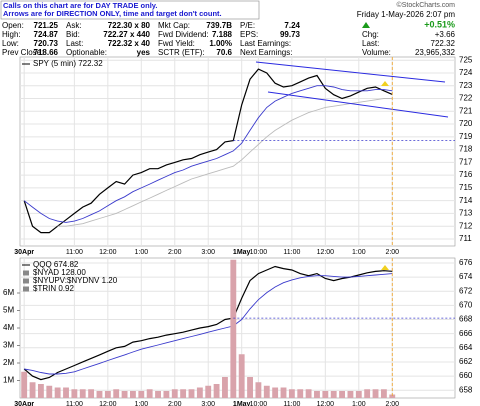  What do you see at coordinates (466, 59) in the screenshot?
I see `y-tick-label: 725` at bounding box center [466, 59].